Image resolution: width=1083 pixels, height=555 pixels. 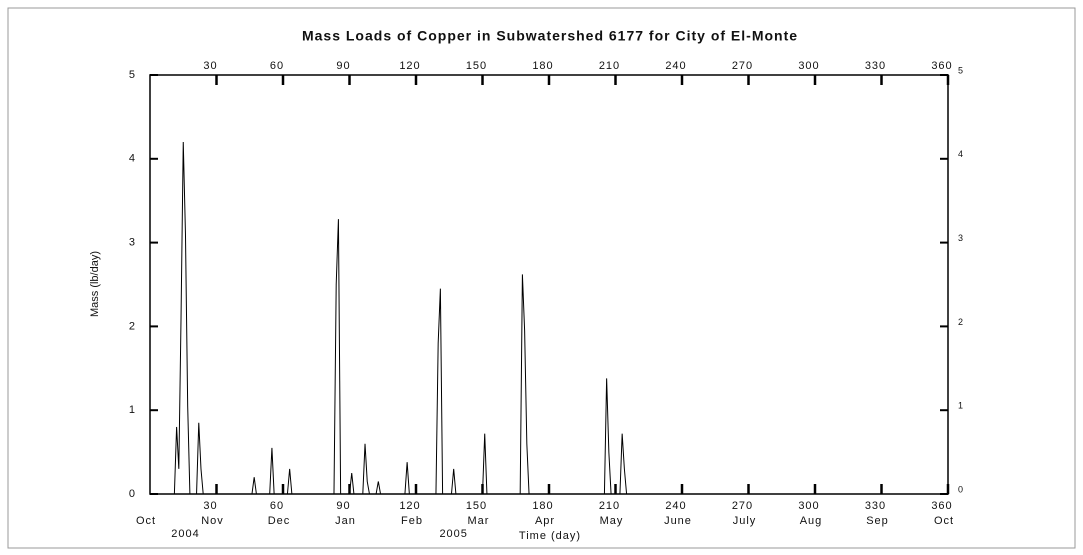 What do you see at coordinates (960, 489) in the screenshot?
I see `y2-tick-label: 0` at bounding box center [960, 489].